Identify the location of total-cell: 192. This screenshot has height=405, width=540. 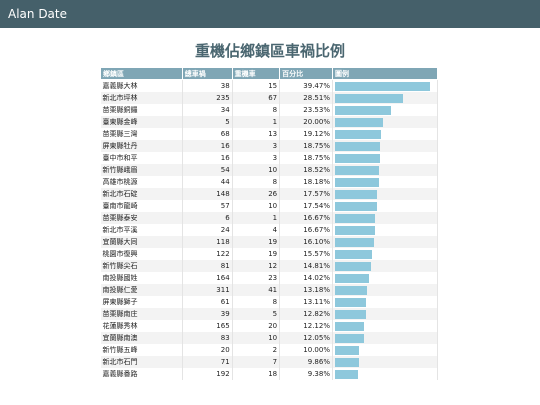
(207, 374).